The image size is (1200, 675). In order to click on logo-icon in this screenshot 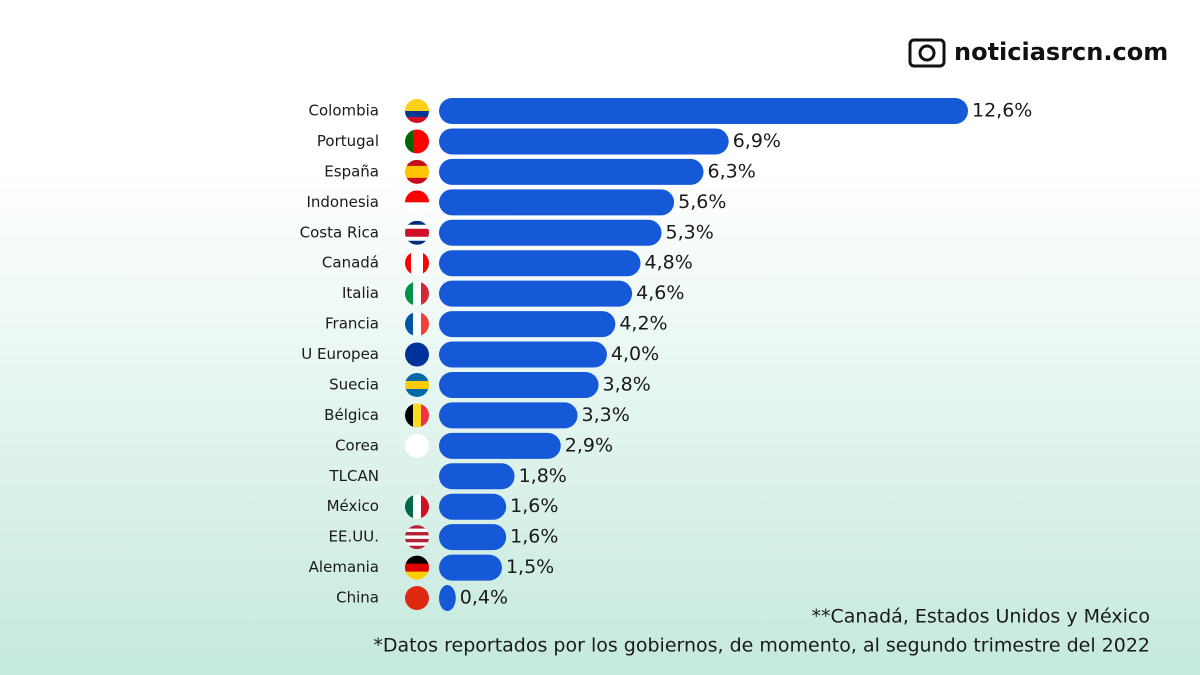, I will do `click(927, 53)`.